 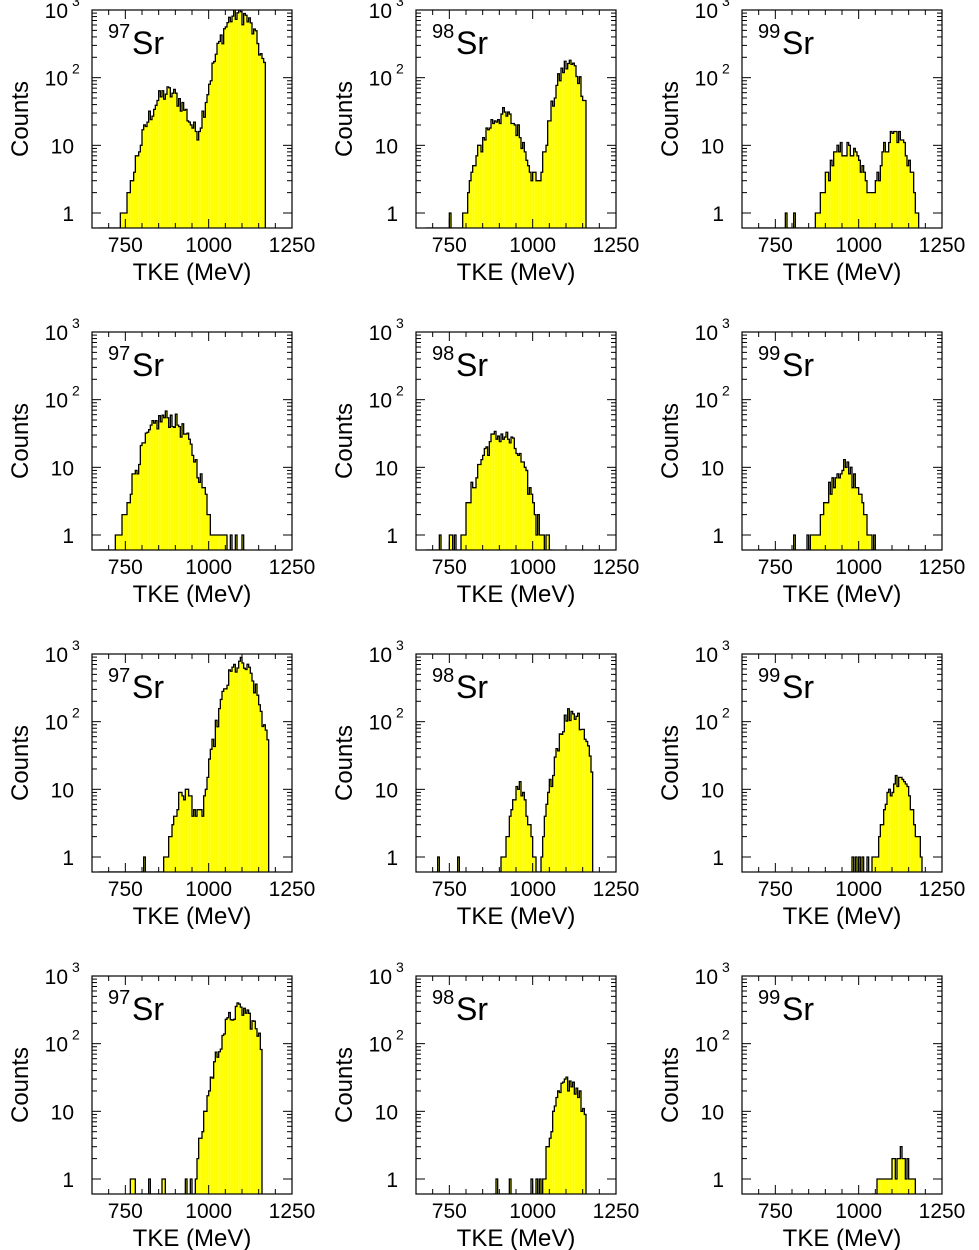 What do you see at coordinates (56, 977) in the screenshot?
I see `y-tick-label: 10` at bounding box center [56, 977].